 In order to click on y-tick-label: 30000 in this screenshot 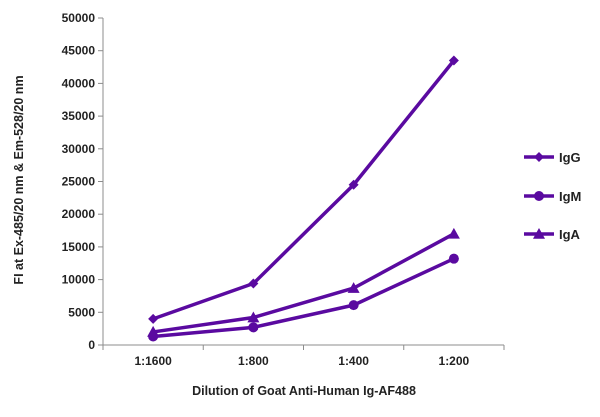, I will do `click(79, 149)`.